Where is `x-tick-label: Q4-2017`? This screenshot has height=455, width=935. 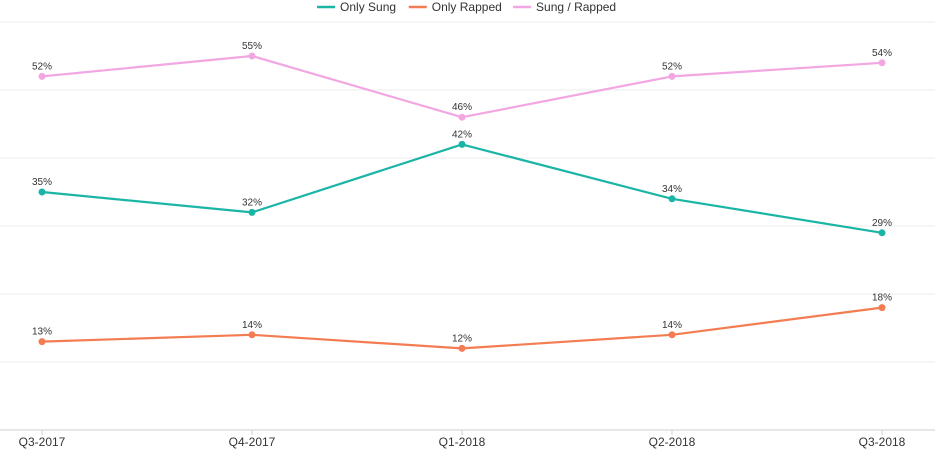
x-tick-label: Q4-2017 is located at coordinates (252, 442).